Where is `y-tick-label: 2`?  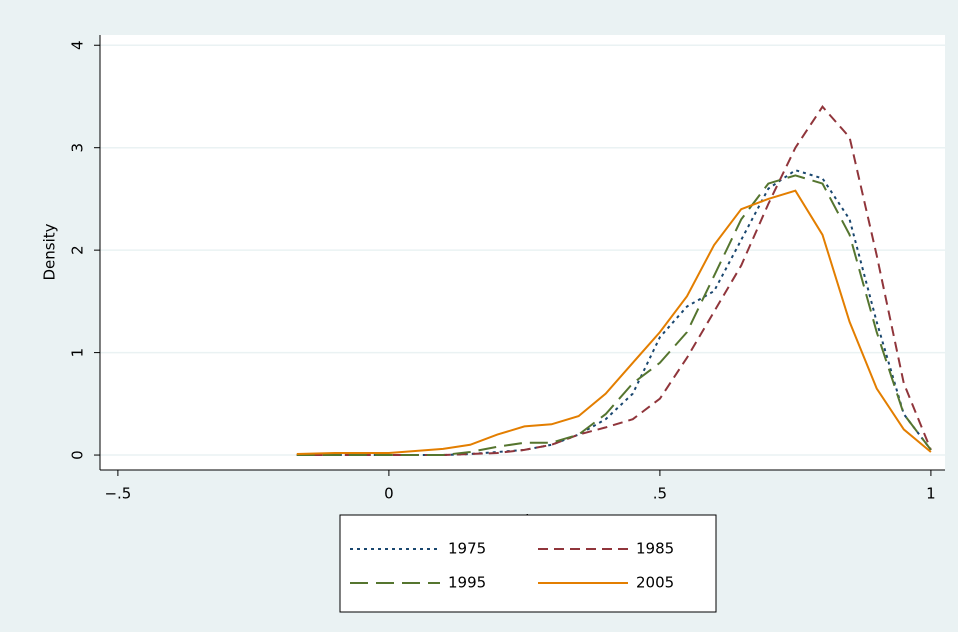 y-tick-label: 2 is located at coordinates (78, 250).